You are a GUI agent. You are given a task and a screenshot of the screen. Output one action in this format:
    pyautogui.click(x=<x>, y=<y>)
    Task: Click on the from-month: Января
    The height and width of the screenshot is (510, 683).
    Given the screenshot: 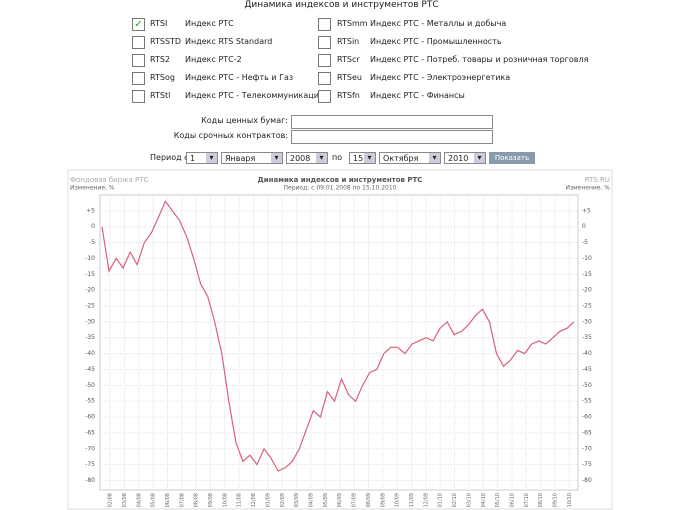 What is the action you would take?
    pyautogui.click(x=252, y=158)
    